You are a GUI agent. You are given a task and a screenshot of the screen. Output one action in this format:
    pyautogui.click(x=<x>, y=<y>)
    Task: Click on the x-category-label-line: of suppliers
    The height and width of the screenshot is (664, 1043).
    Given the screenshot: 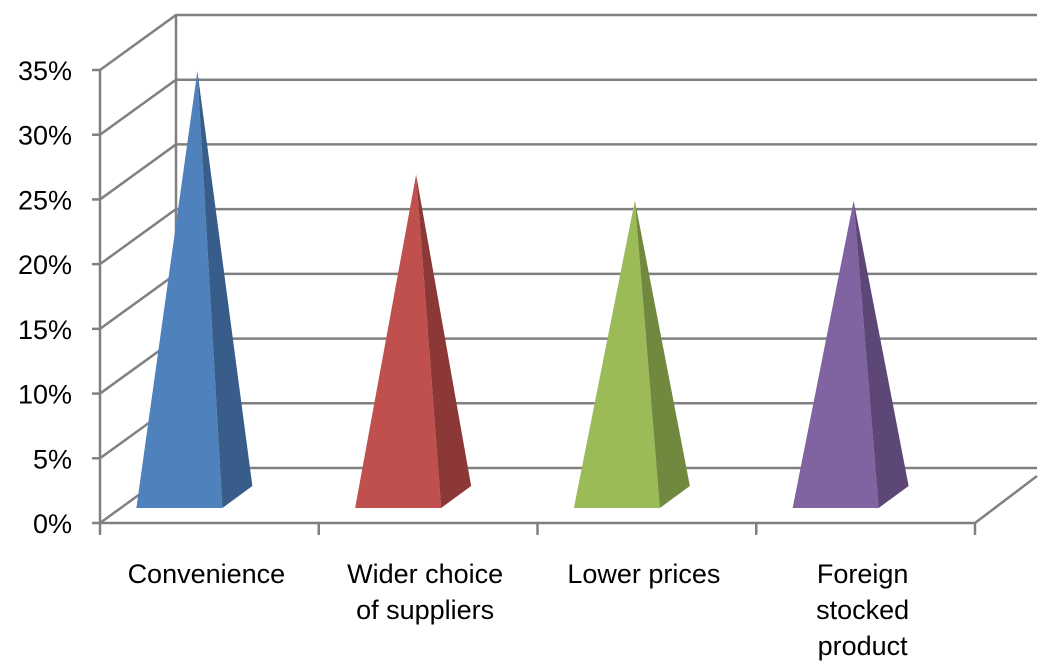 What is the action you would take?
    pyautogui.click(x=425, y=610)
    